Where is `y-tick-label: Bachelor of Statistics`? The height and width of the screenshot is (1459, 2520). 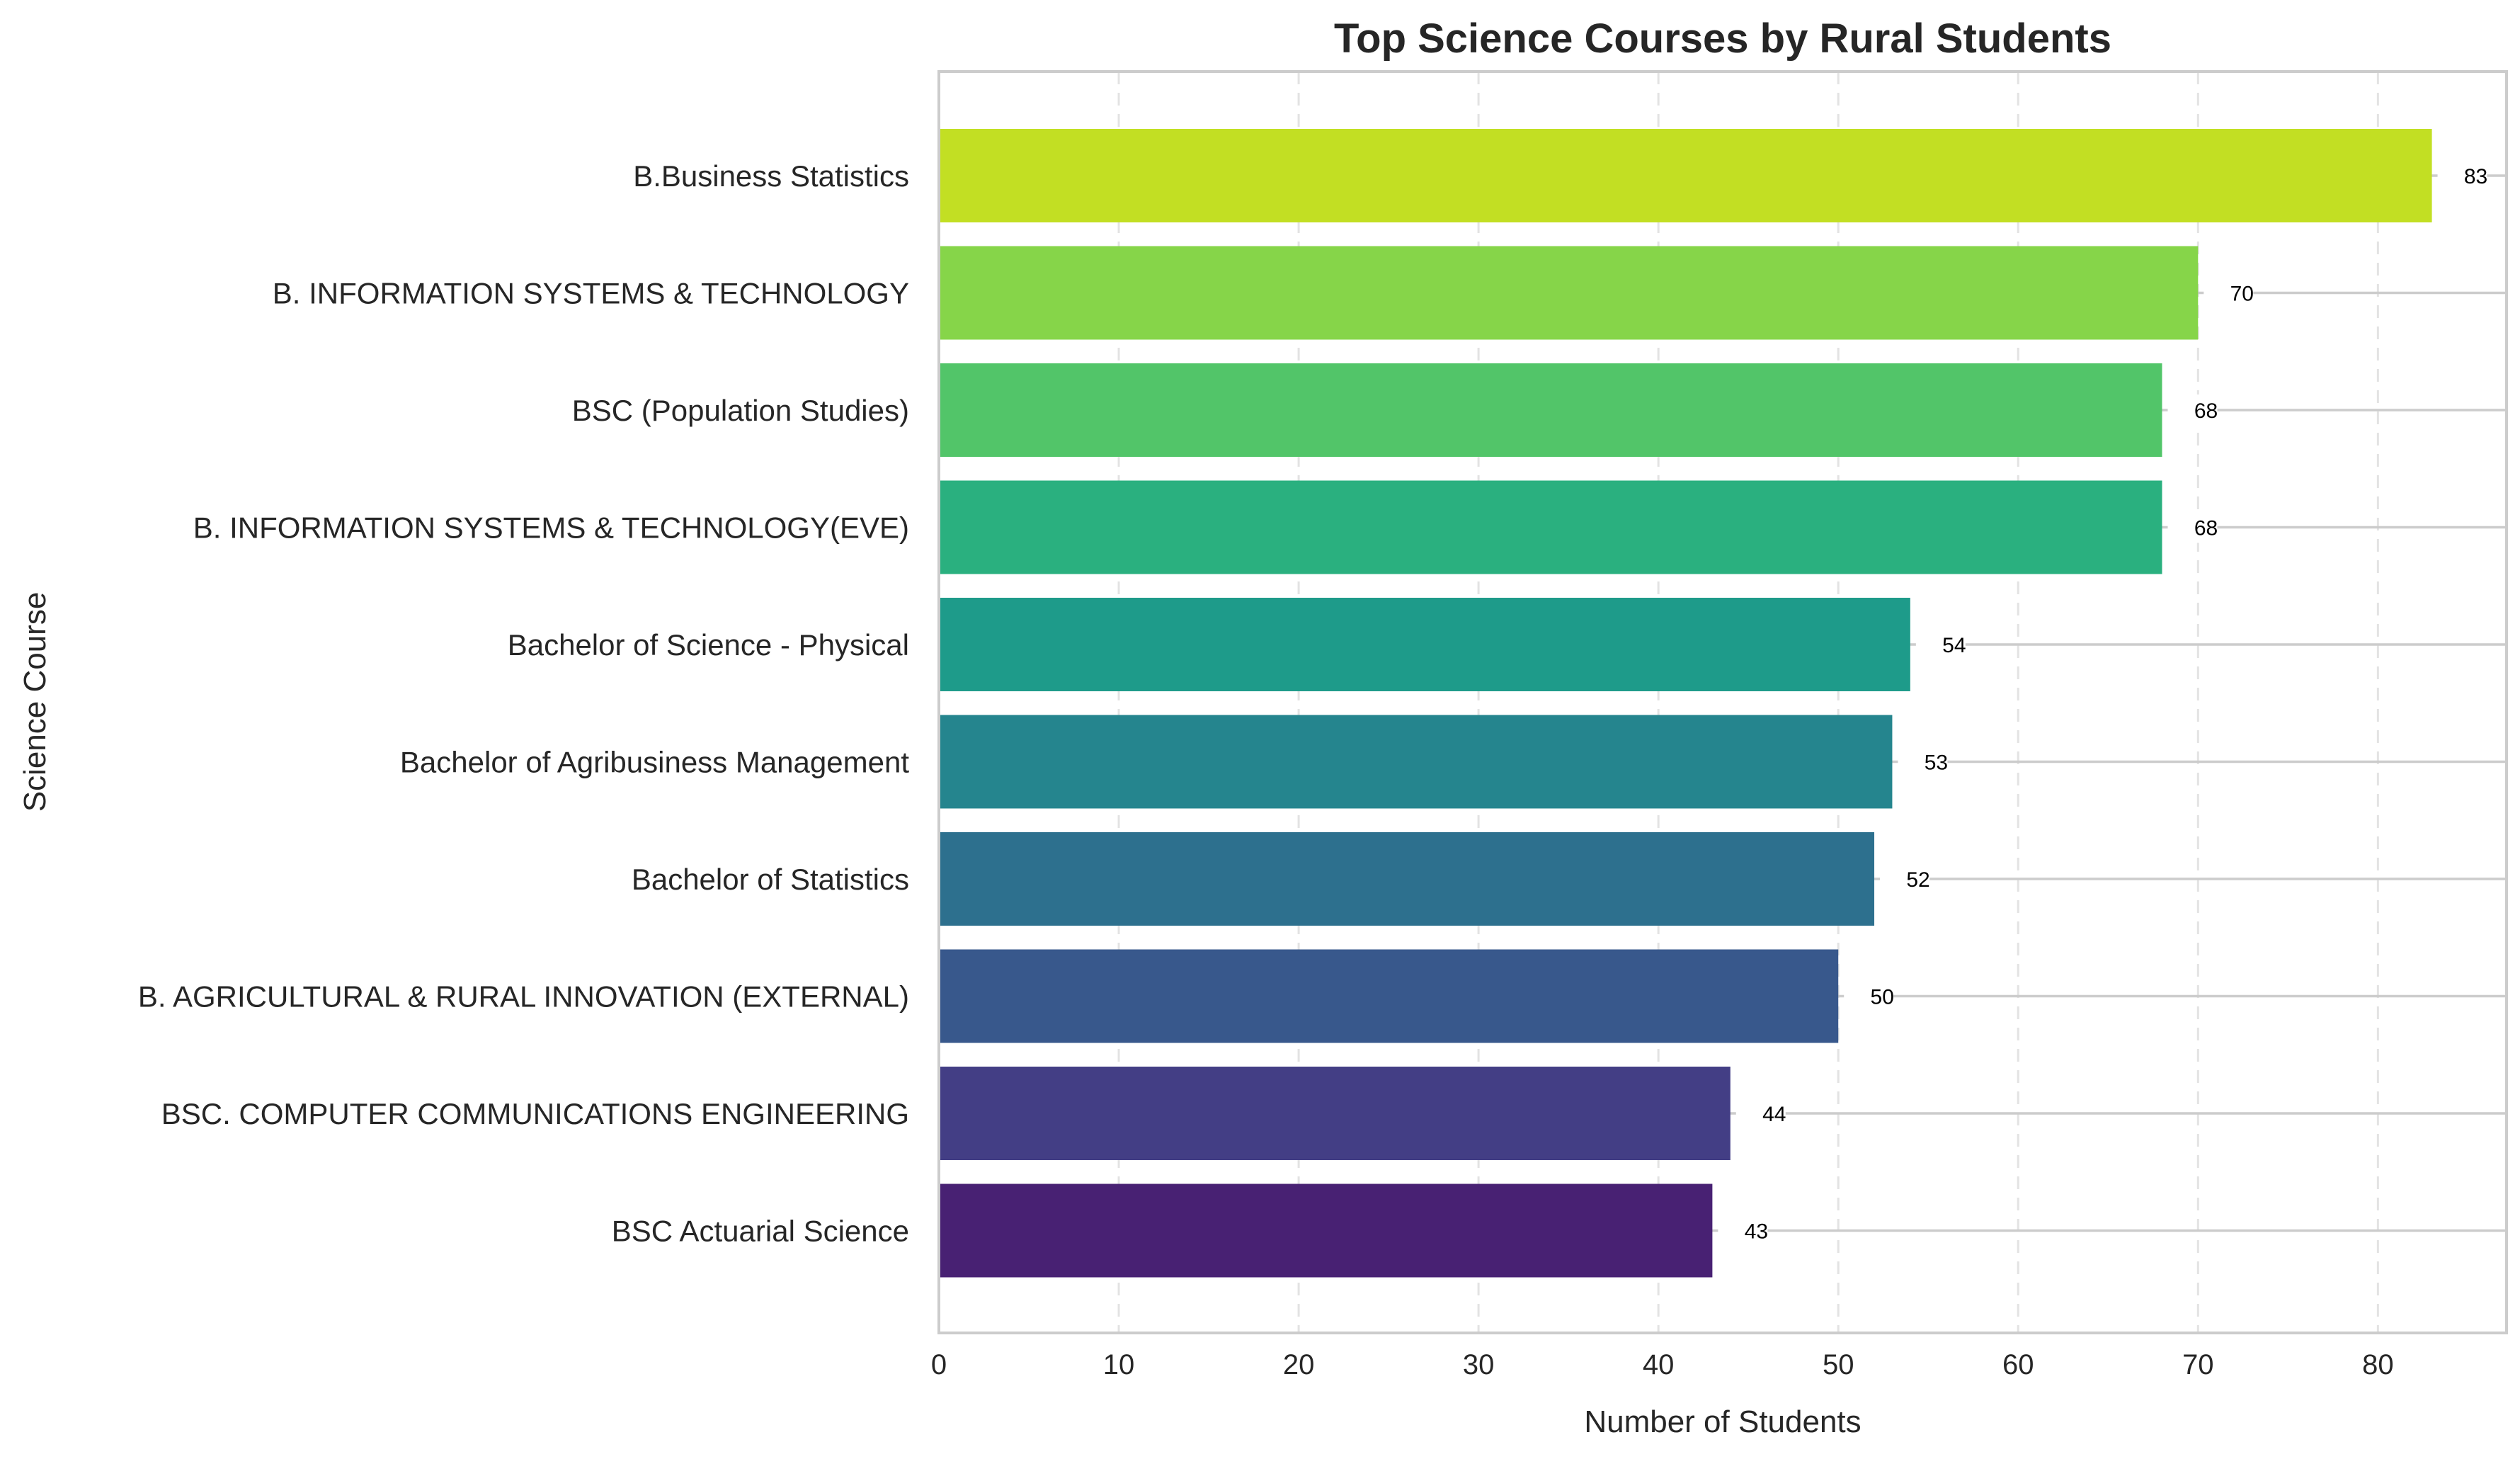
y-tick-label: Bachelor of Statistics is located at coordinates (771, 879).